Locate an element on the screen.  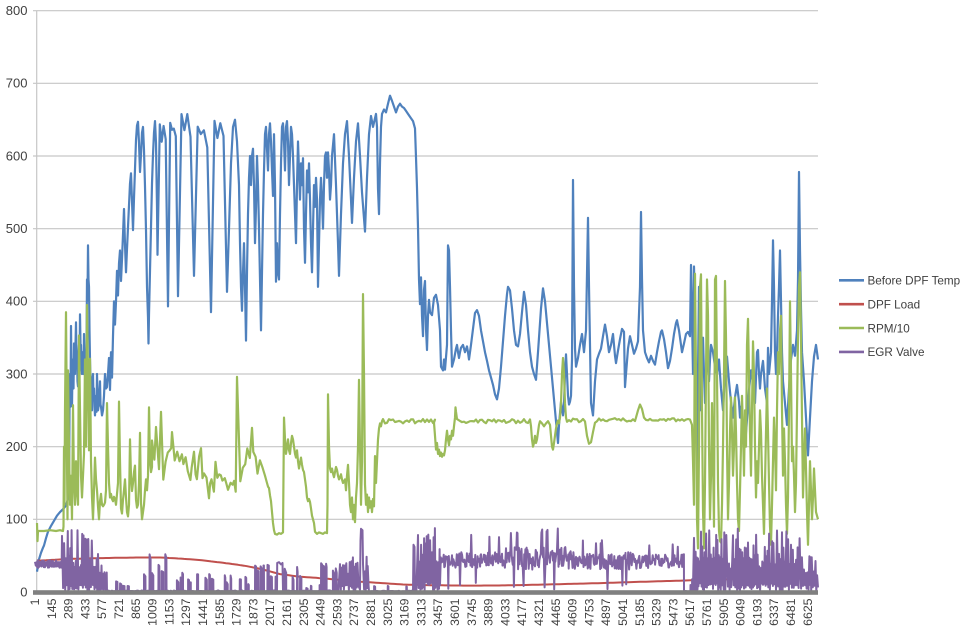
svg-text: 3457 is located at coordinates (438, 612).